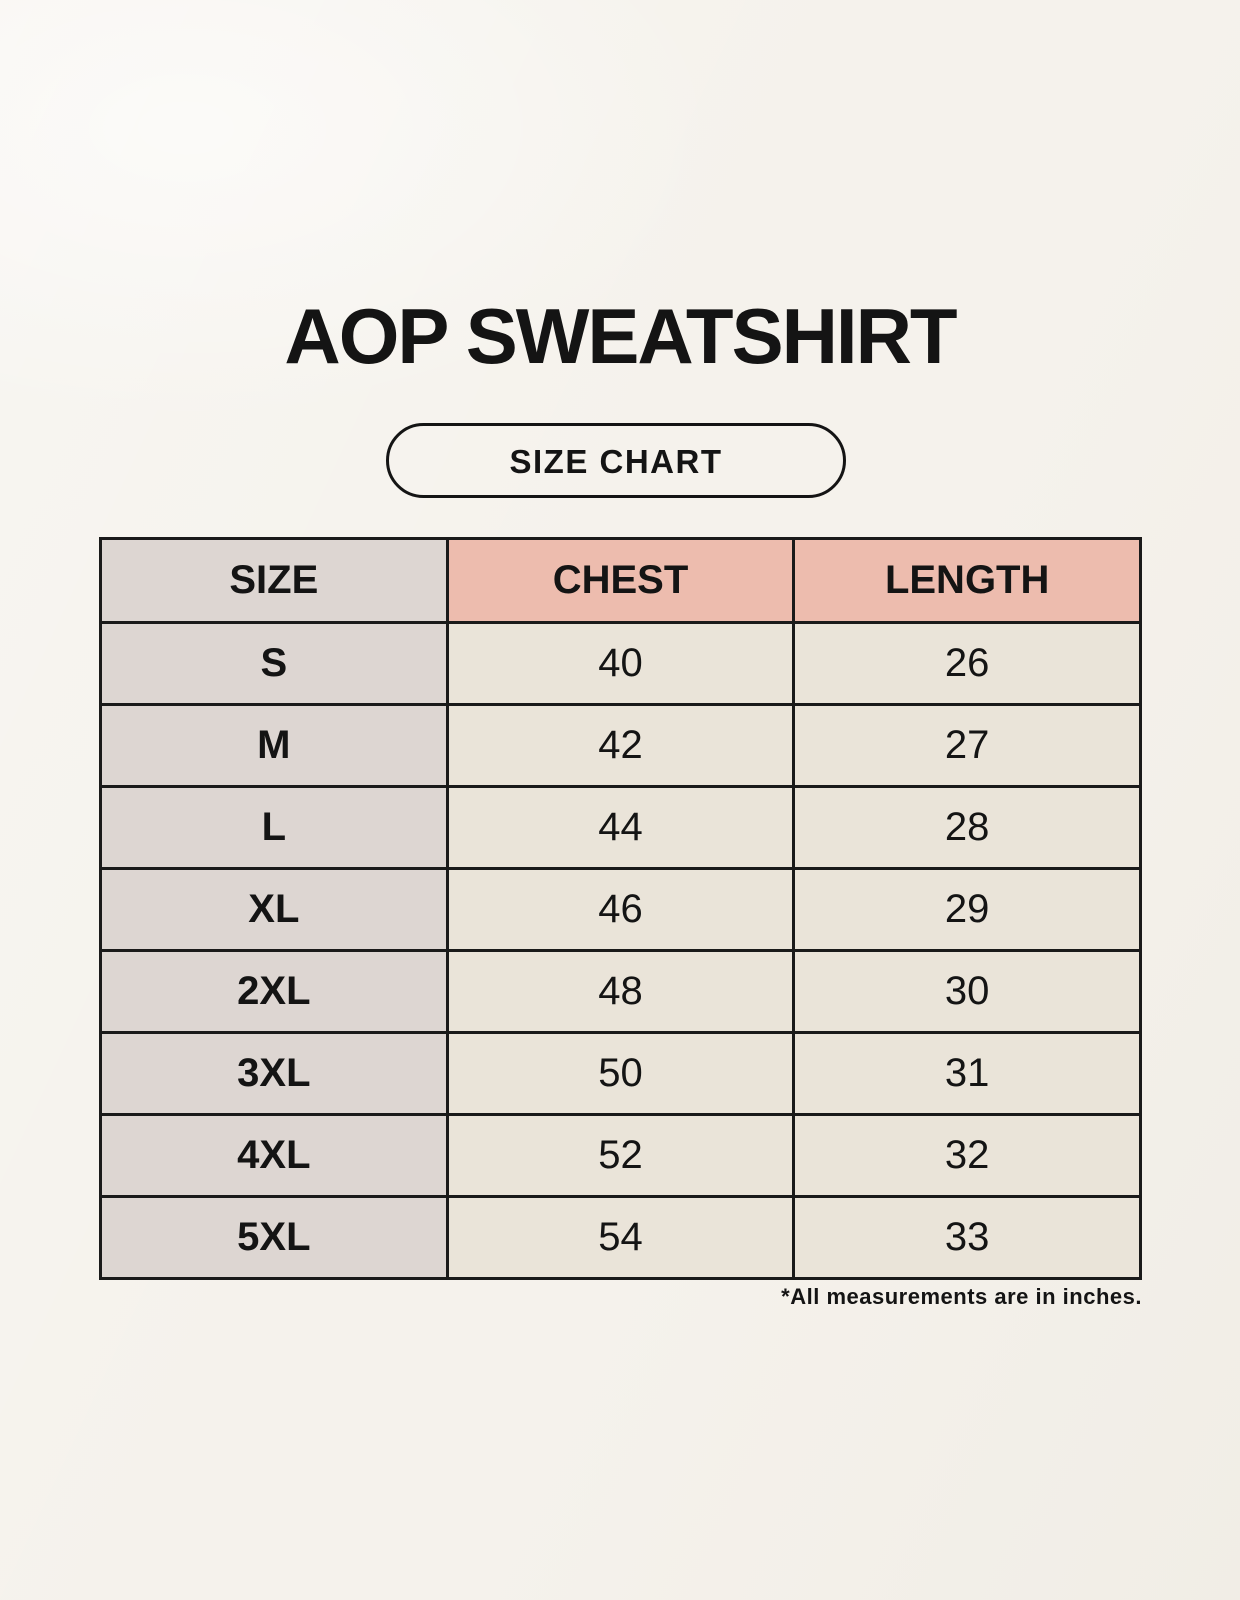  I want to click on length-value-cell: 32, so click(967, 1155).